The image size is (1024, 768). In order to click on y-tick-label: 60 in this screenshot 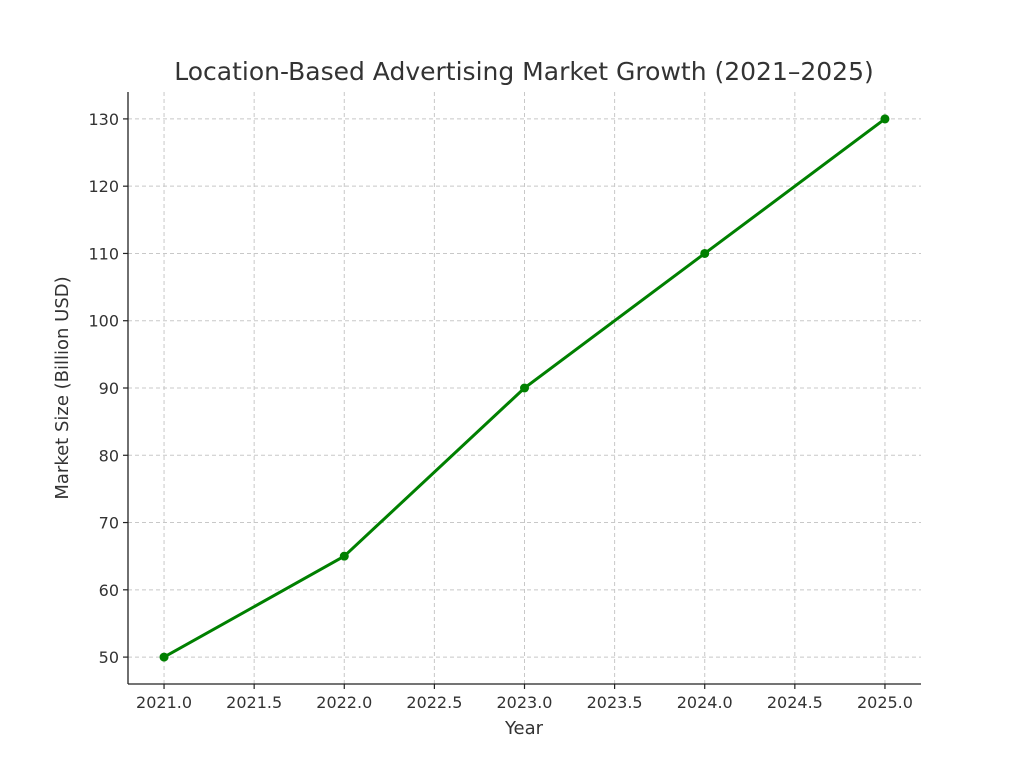, I will do `click(109, 590)`.